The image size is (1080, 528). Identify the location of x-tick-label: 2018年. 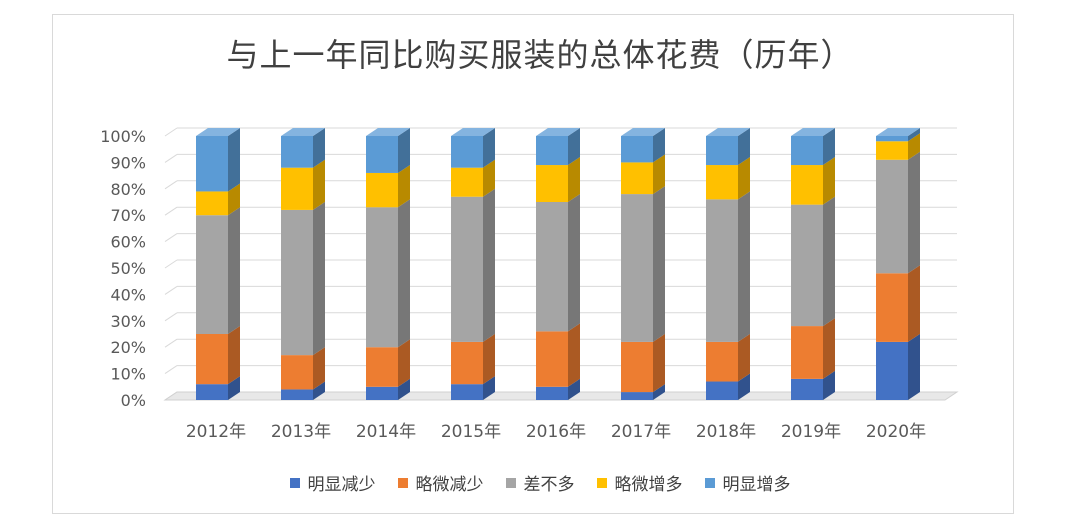
(726, 432).